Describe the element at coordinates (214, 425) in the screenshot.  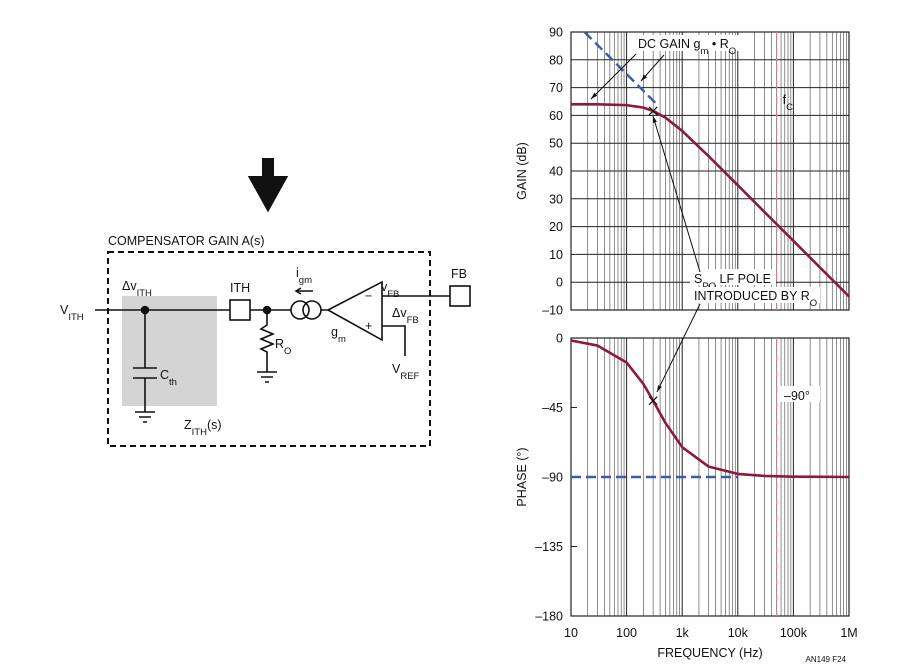
I see `text-part: (s)` at that location.